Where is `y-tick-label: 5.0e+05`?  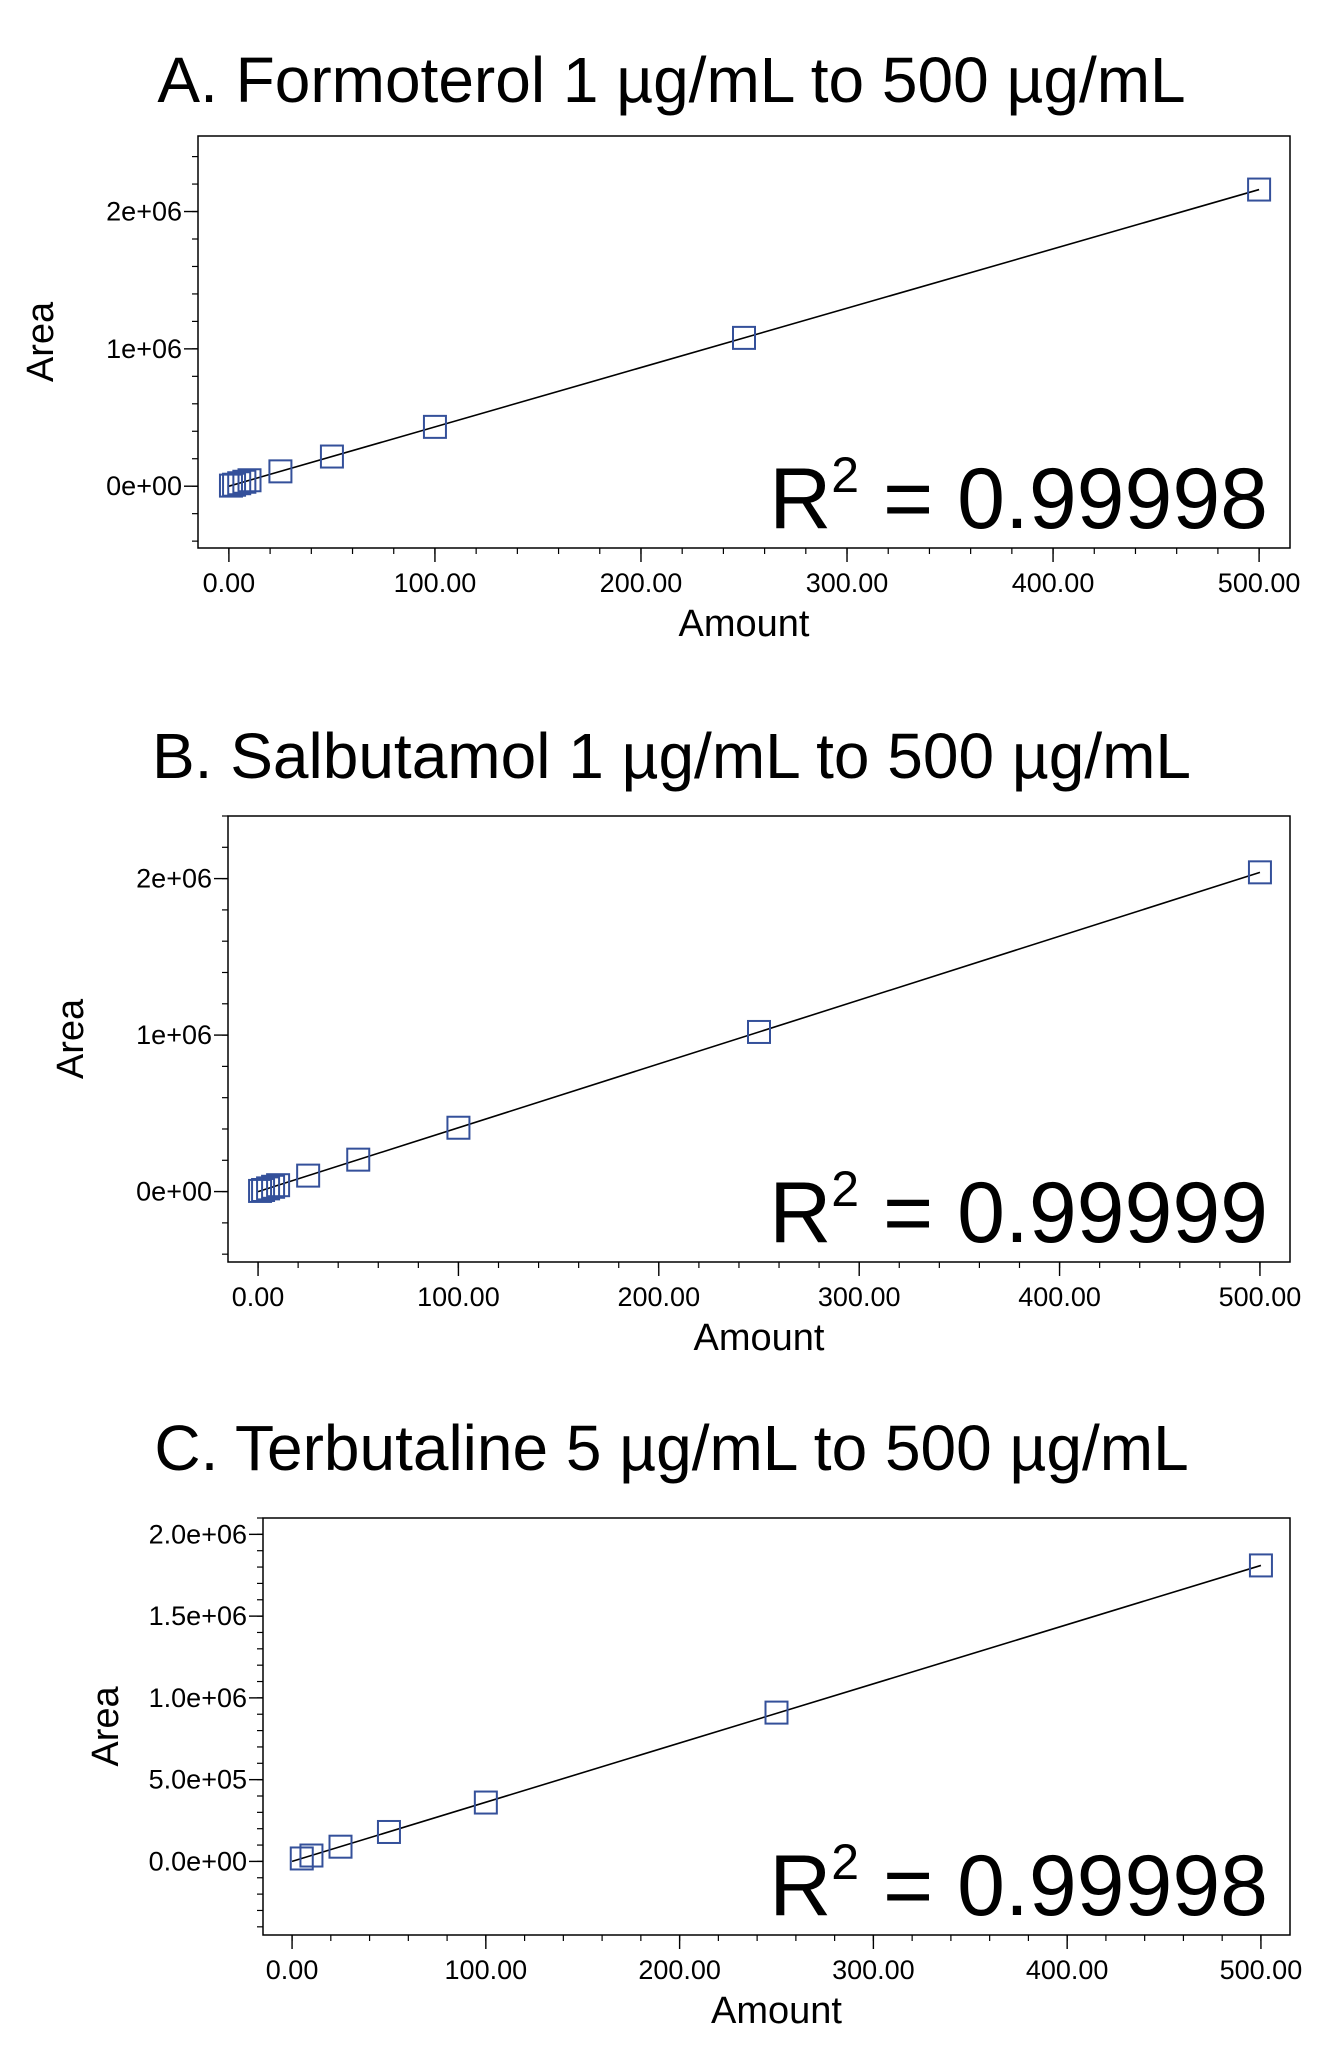 y-tick-label: 5.0e+05 is located at coordinates (198, 1780).